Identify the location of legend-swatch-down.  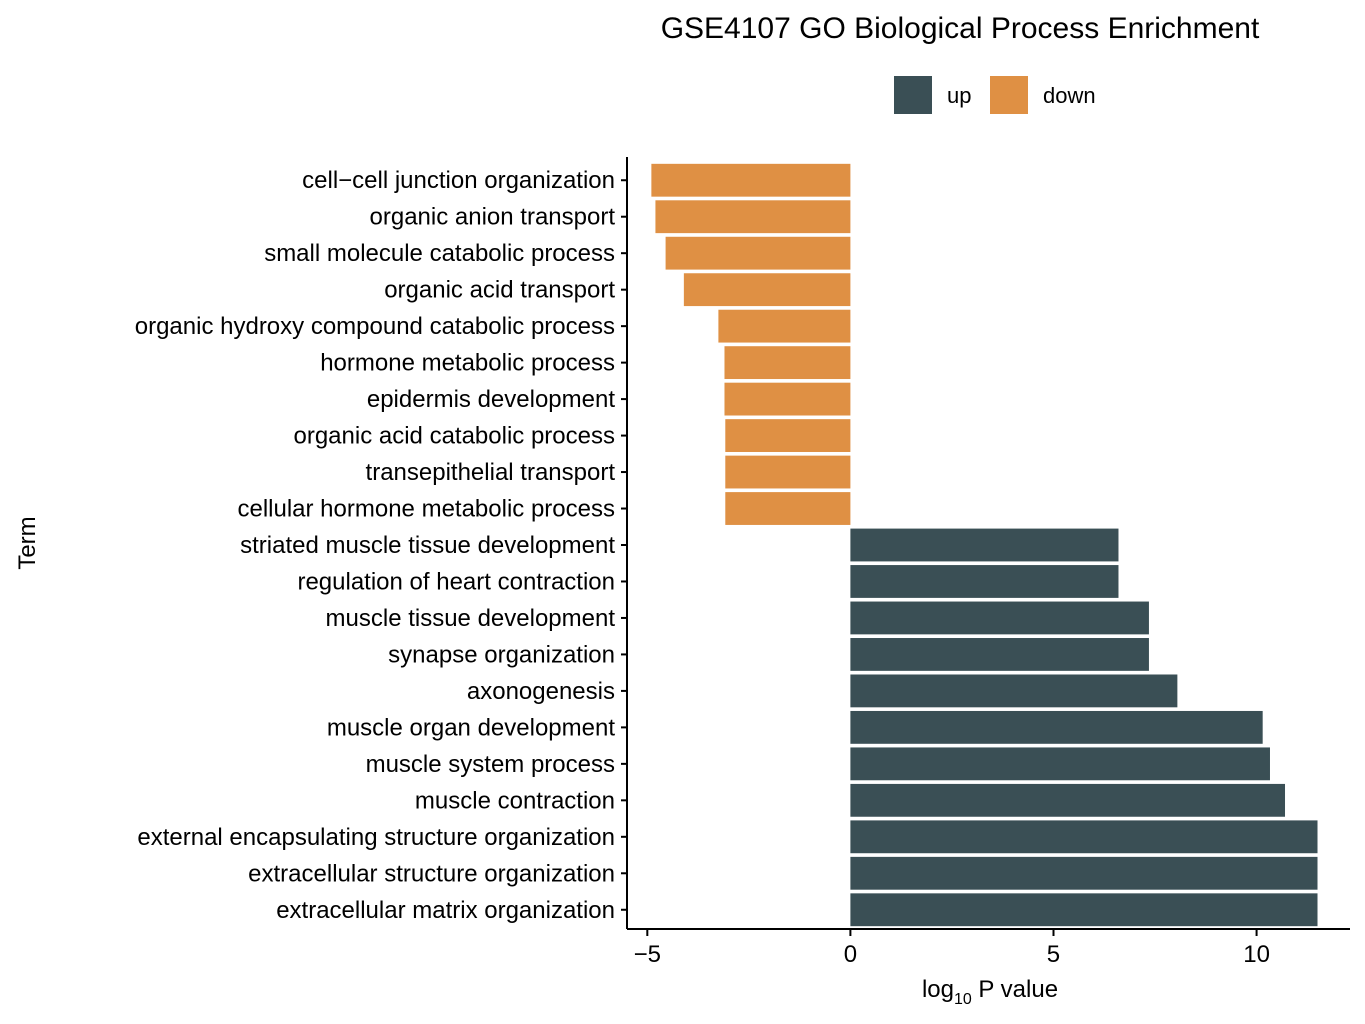
(1009, 95).